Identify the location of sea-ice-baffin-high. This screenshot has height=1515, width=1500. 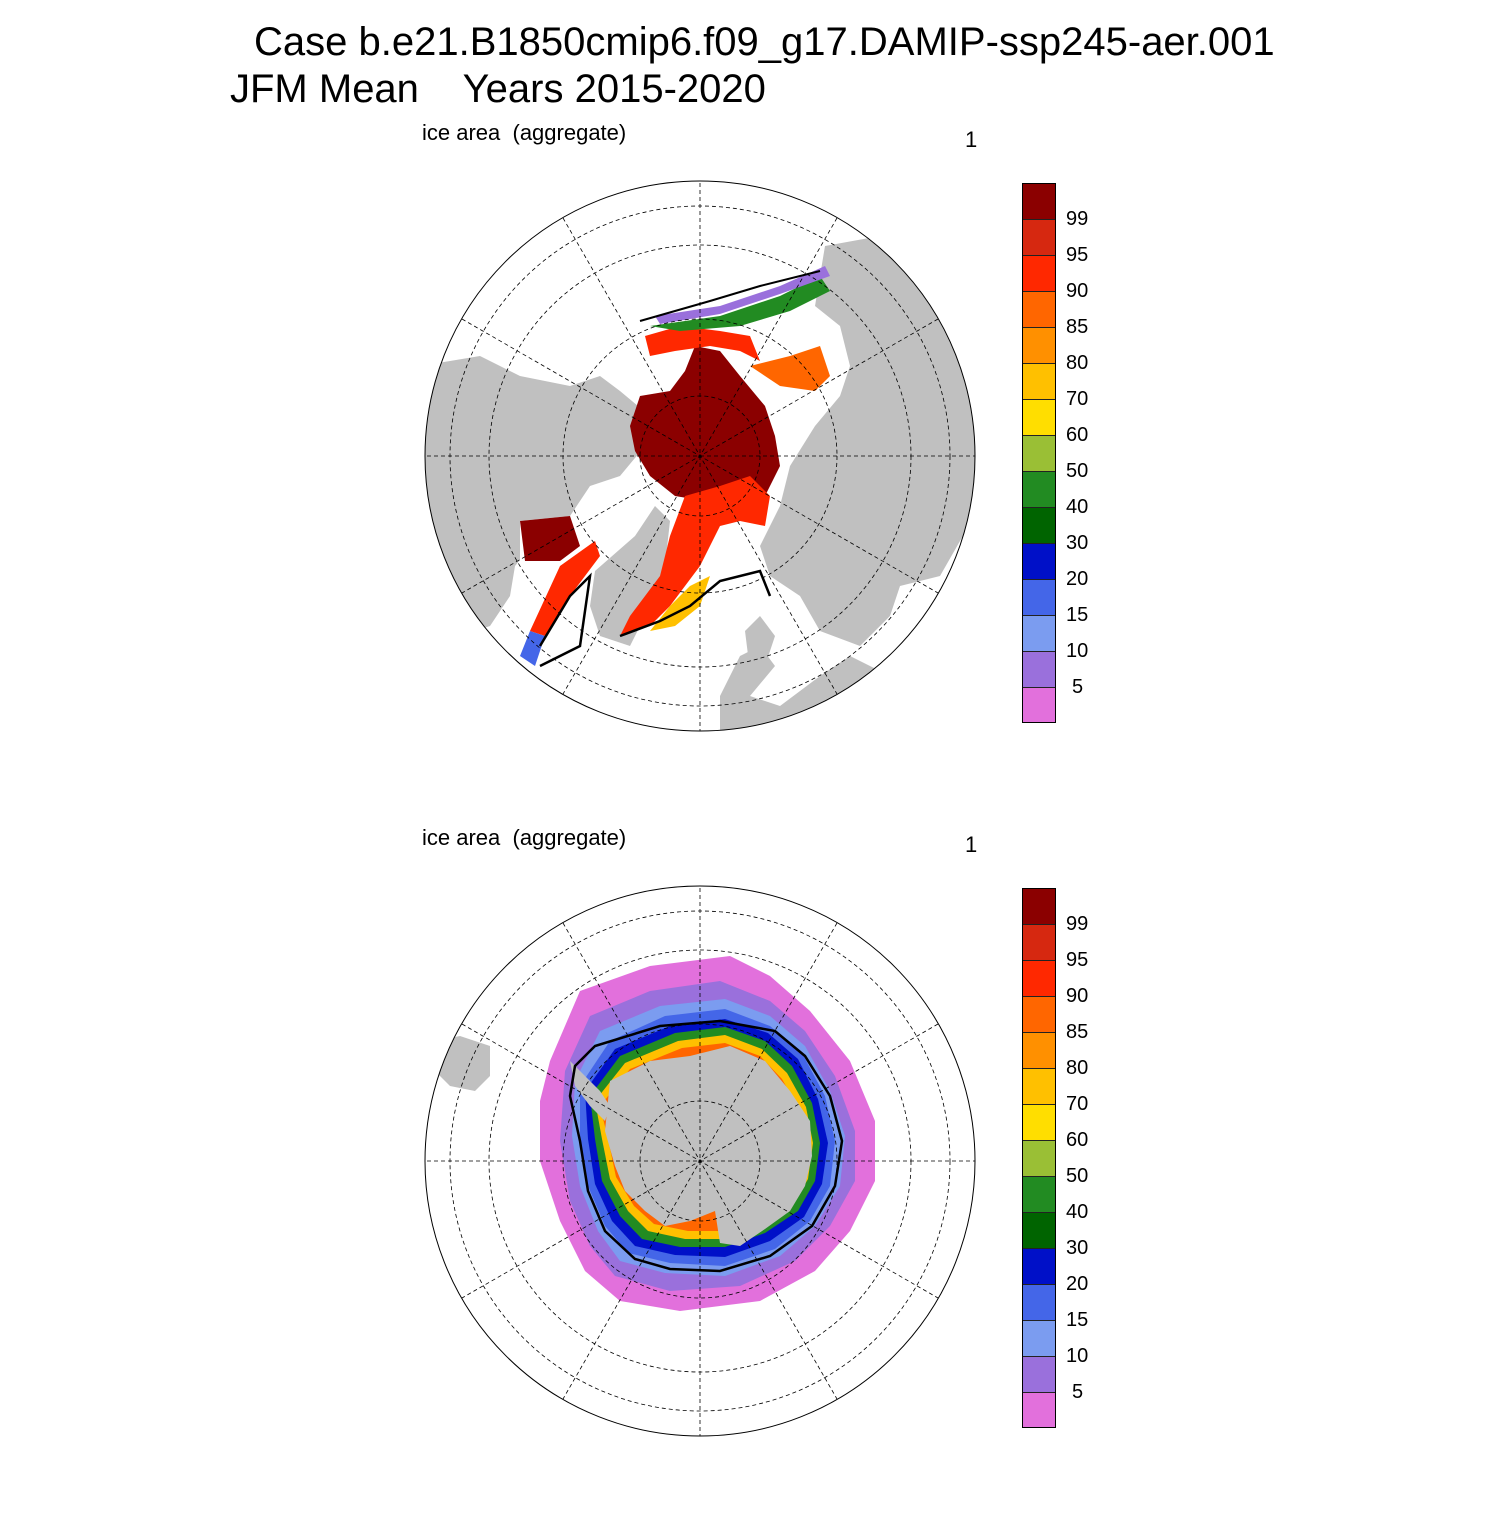
(565, 588).